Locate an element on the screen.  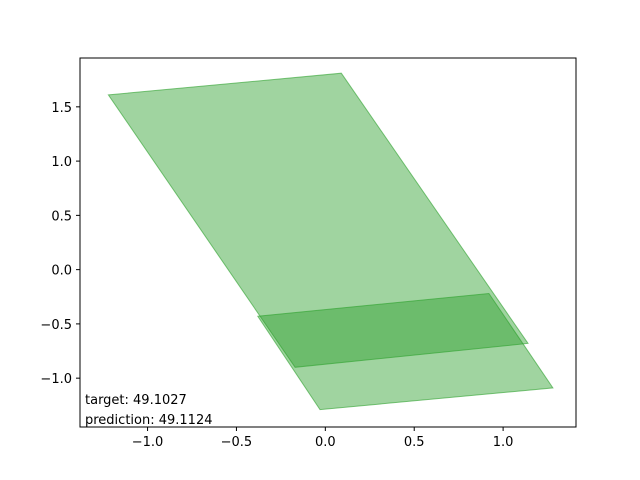
x-axis: −1.0 −0.5 0.0 0.5 1.0 is located at coordinates (323, 438).